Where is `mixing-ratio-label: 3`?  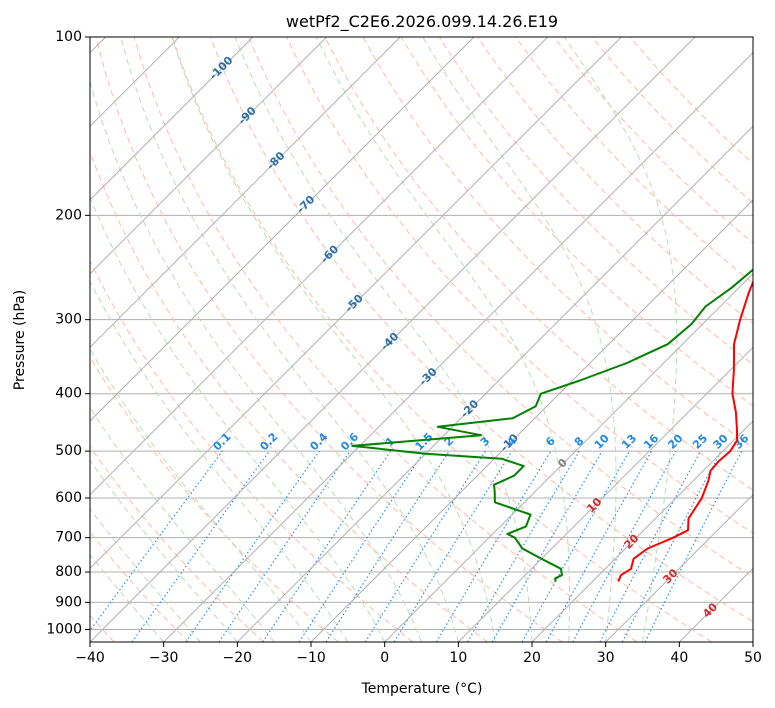
mixing-ratio-label: 3 is located at coordinates (485, 441).